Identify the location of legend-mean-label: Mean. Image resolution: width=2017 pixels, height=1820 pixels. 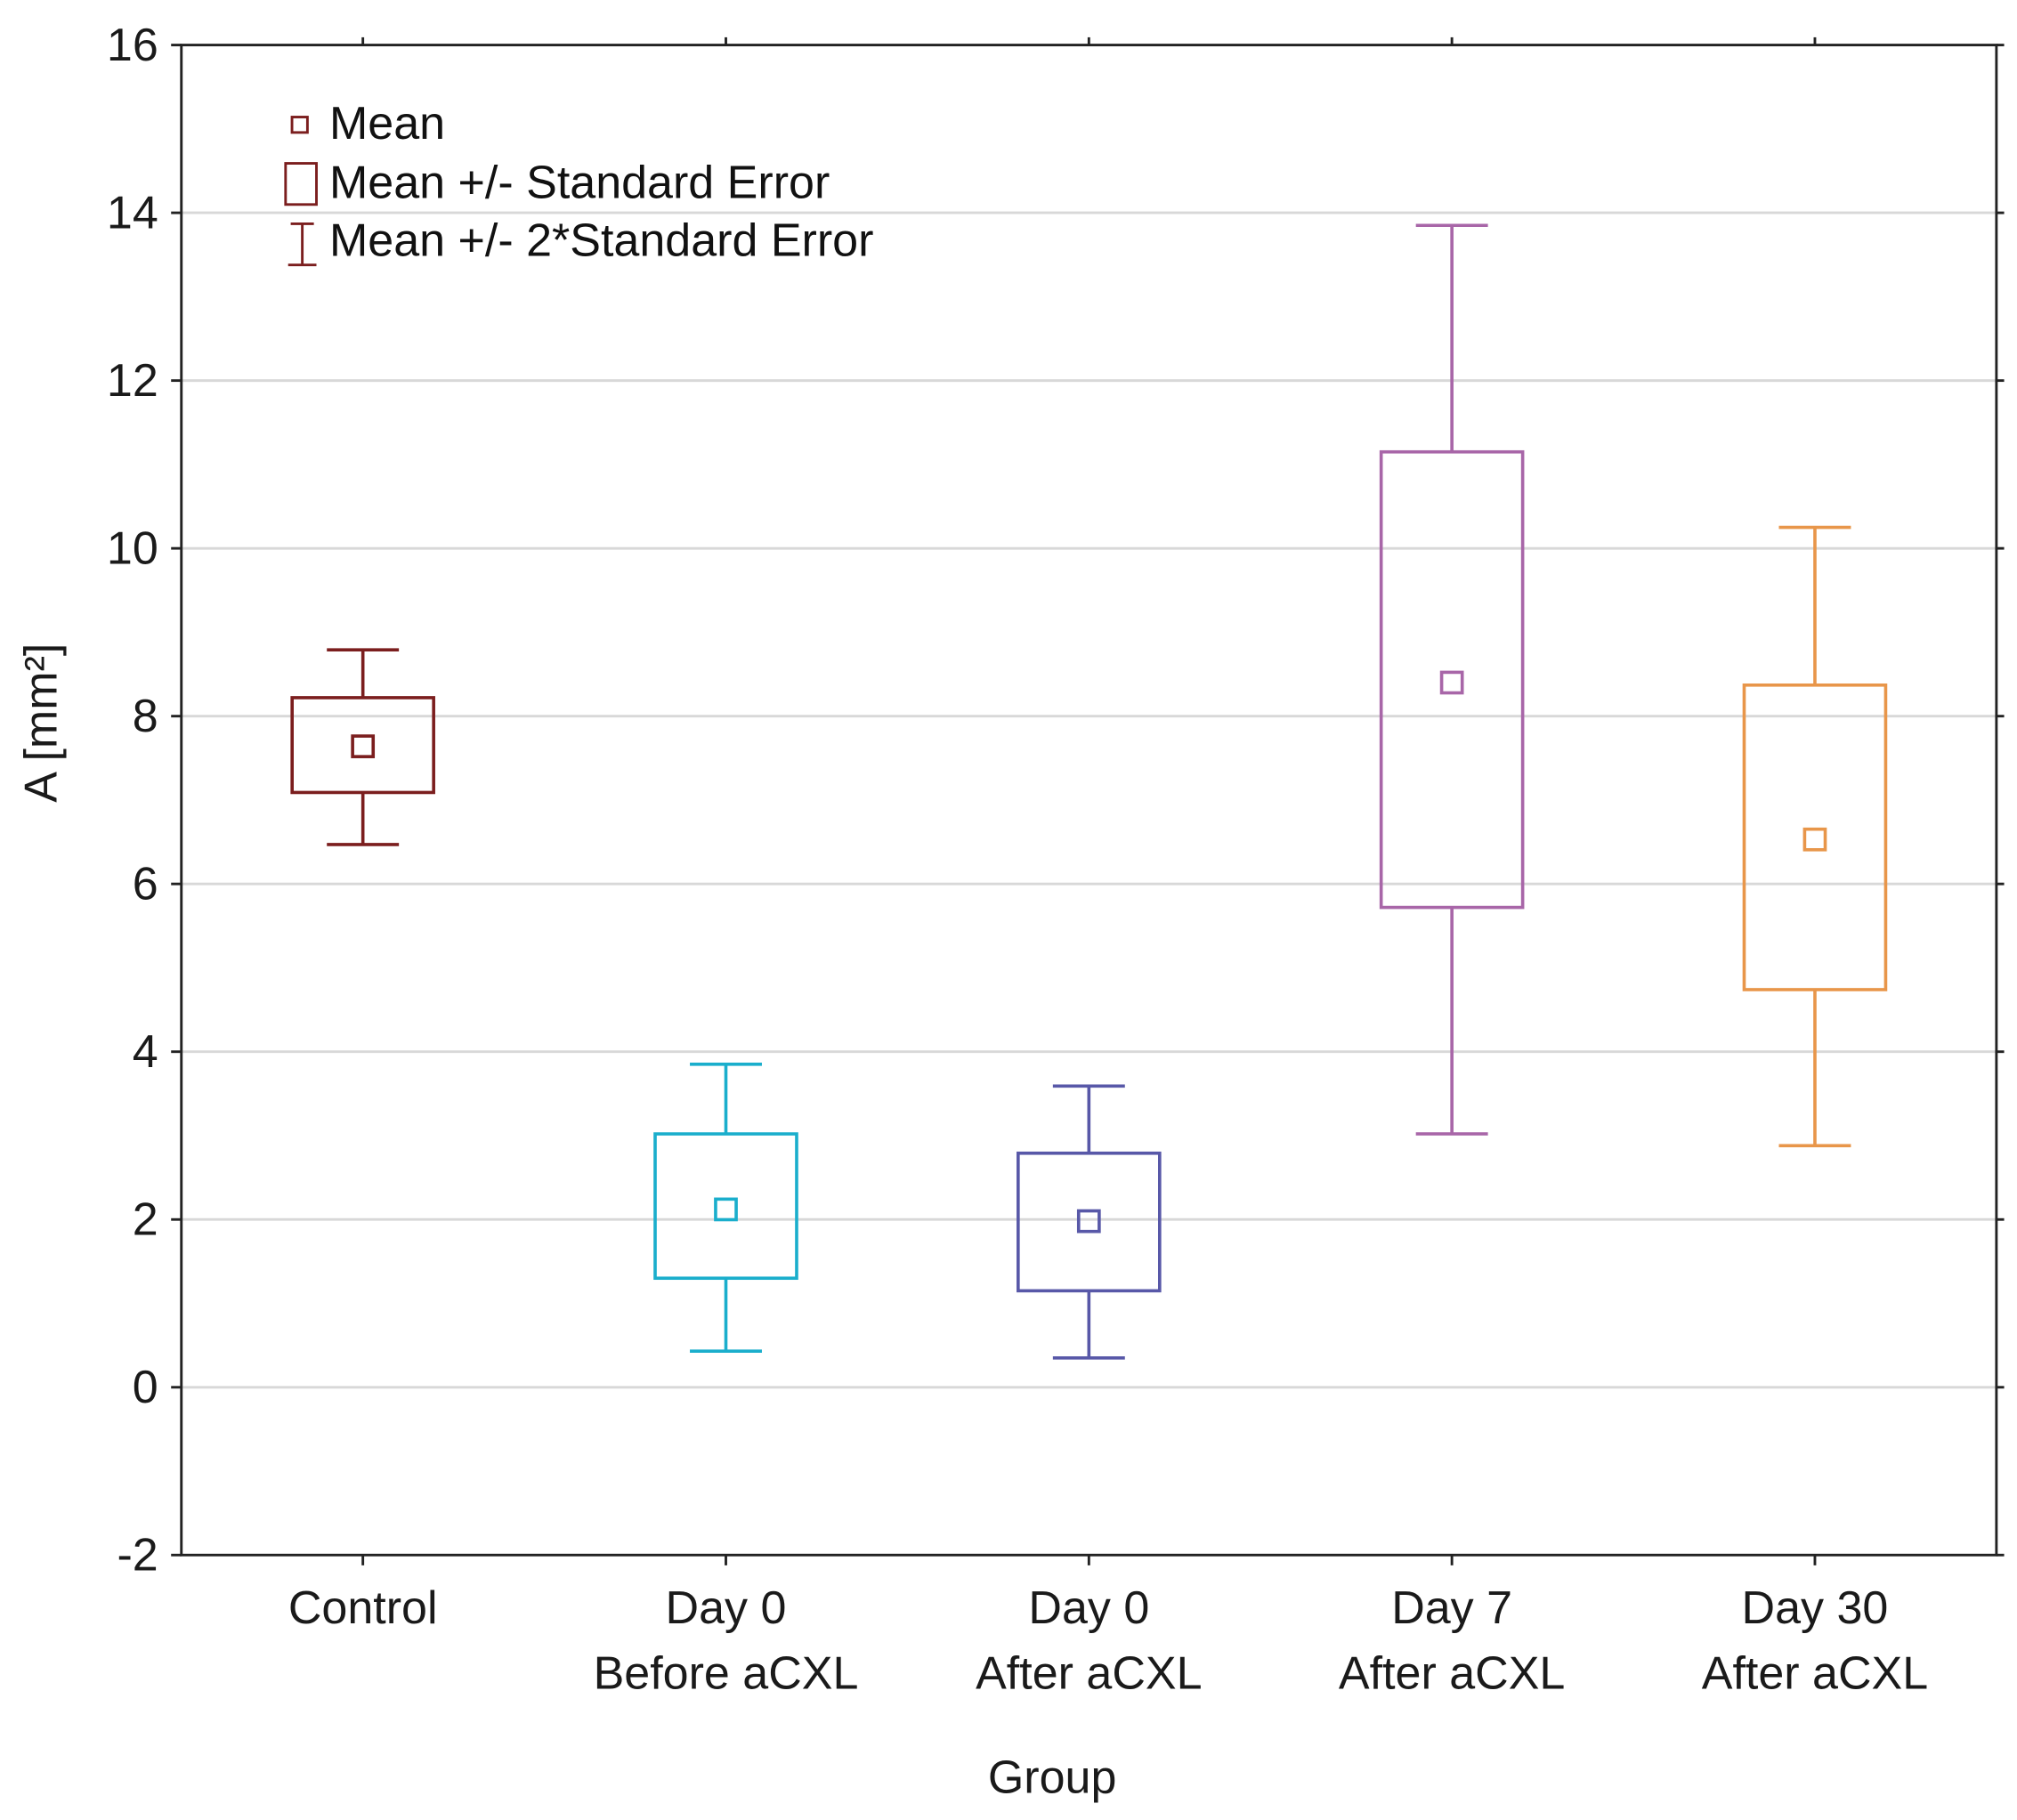
(387, 124).